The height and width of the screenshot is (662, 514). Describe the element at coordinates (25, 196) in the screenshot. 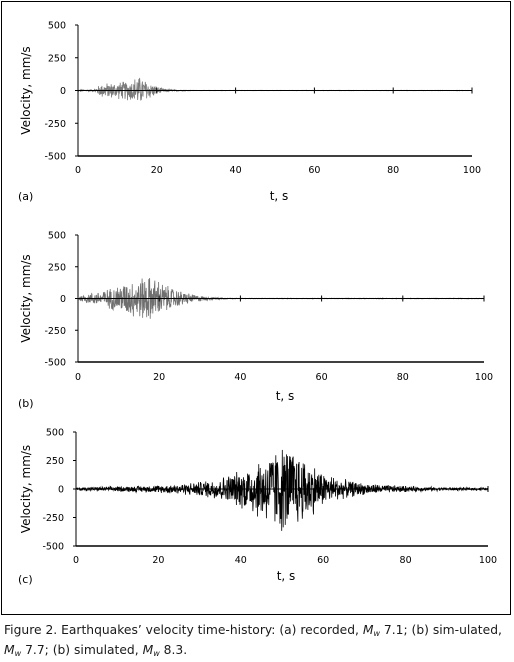

I see `panel-label: (a)` at that location.